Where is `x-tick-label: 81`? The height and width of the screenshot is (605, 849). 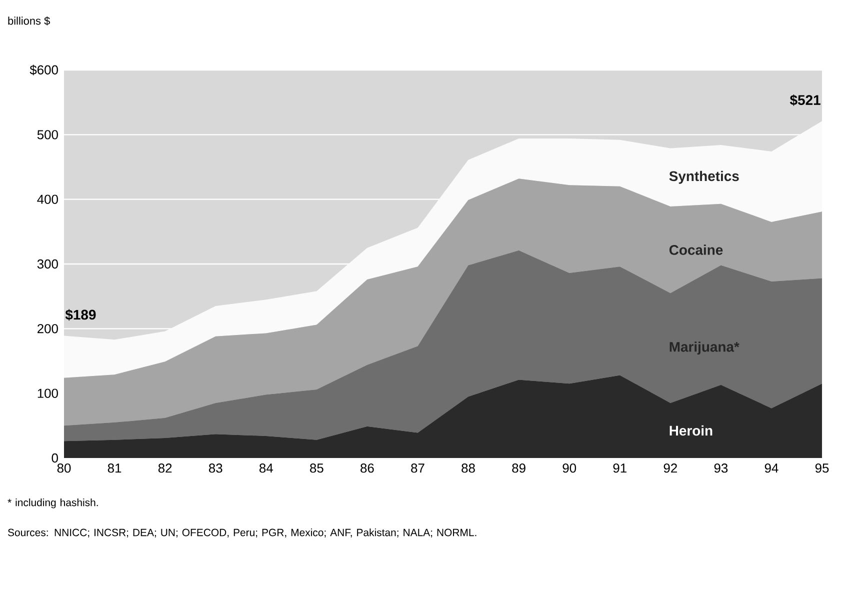
x-tick-label: 81 is located at coordinates (115, 468).